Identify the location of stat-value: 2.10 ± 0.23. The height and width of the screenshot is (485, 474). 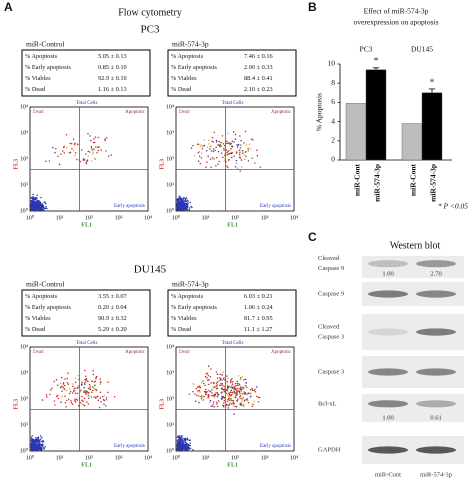
(258, 89).